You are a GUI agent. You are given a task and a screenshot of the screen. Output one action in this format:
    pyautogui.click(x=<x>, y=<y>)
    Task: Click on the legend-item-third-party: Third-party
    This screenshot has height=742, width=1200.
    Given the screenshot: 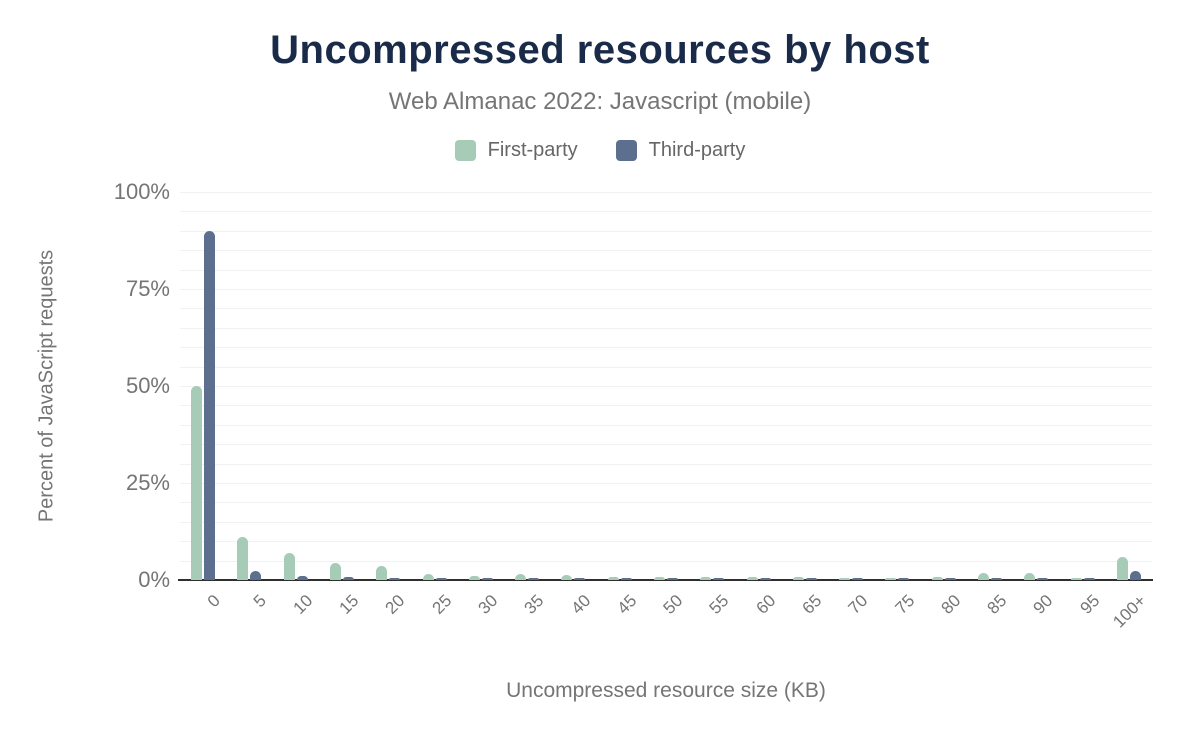 What is the action you would take?
    pyautogui.click(x=680, y=150)
    